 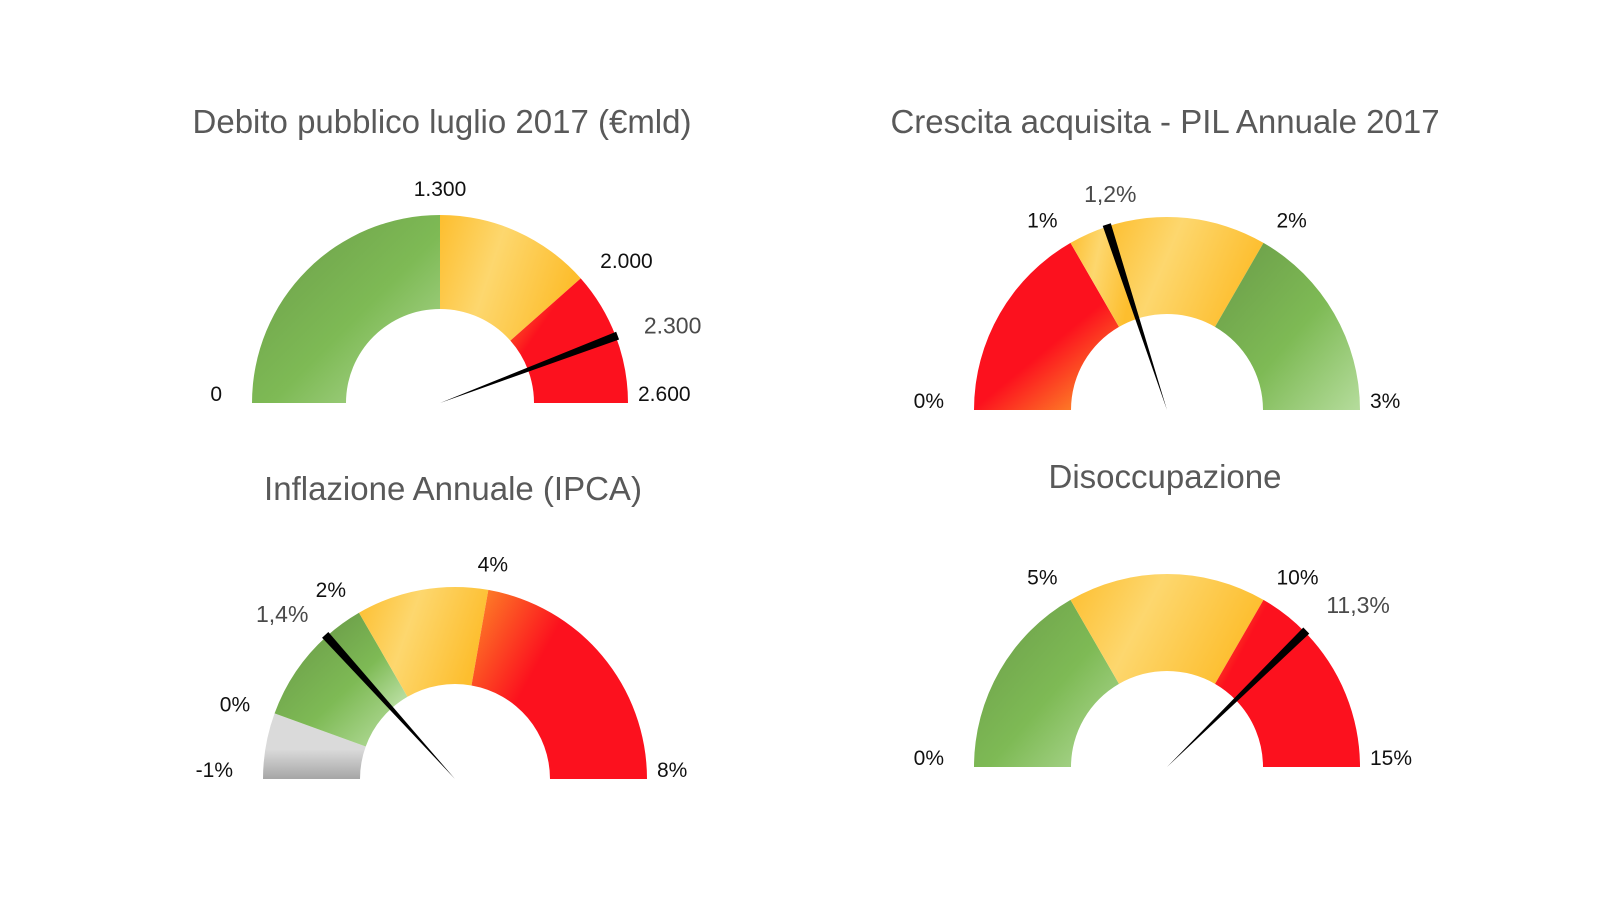 I want to click on gauge-tick-label: 10%, so click(x=1298, y=577).